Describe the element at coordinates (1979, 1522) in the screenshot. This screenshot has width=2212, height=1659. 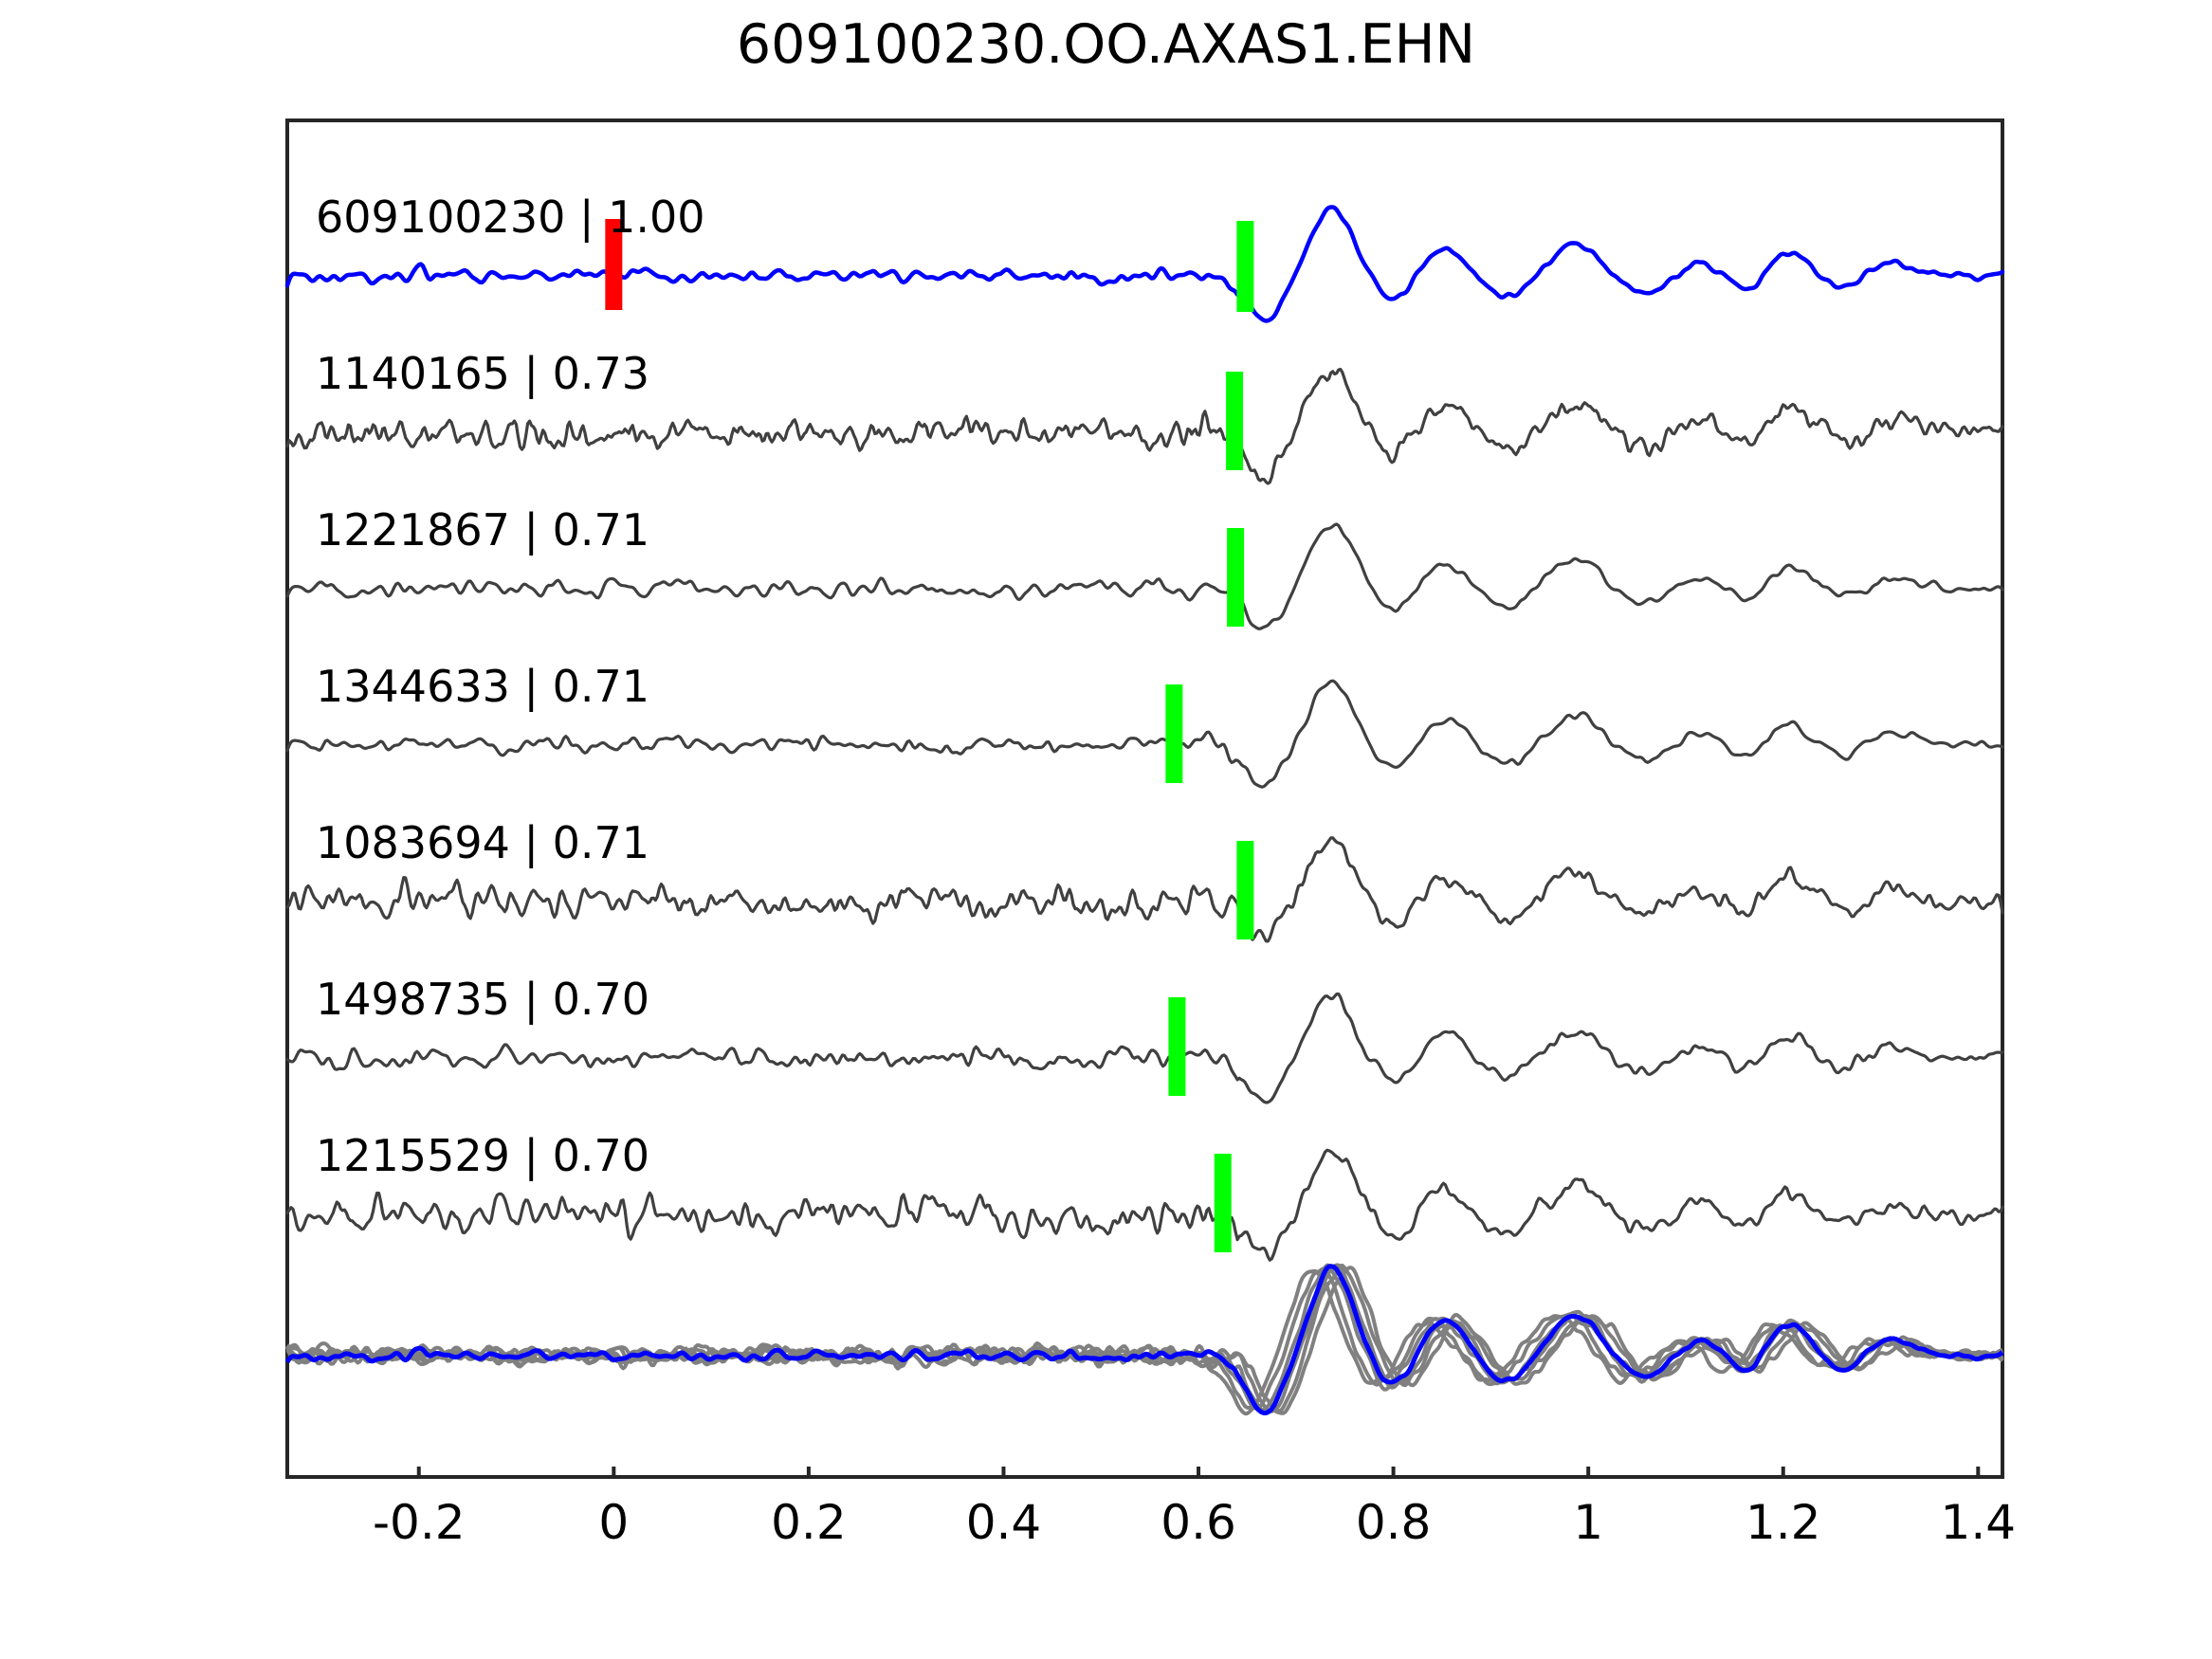
I see `x-tick-label: 1.4` at that location.